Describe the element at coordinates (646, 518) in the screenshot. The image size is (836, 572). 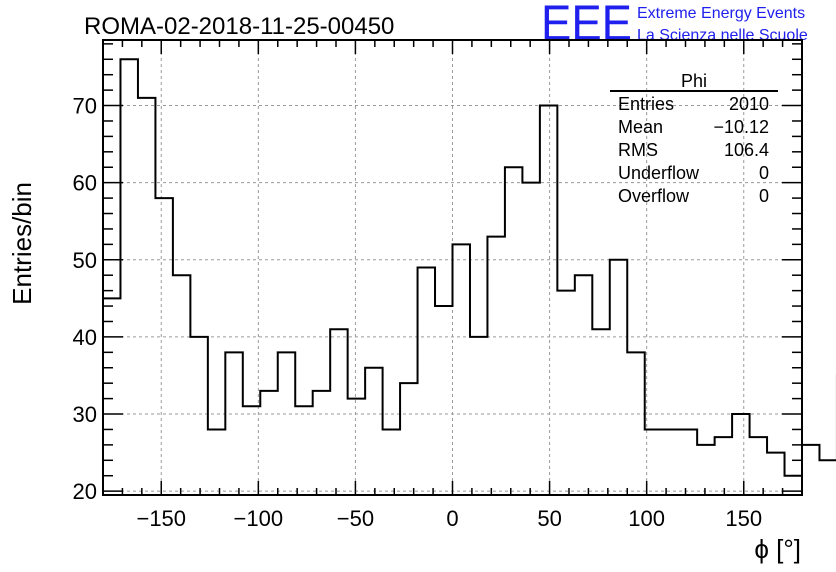
I see `x-tick-label: 100` at that location.